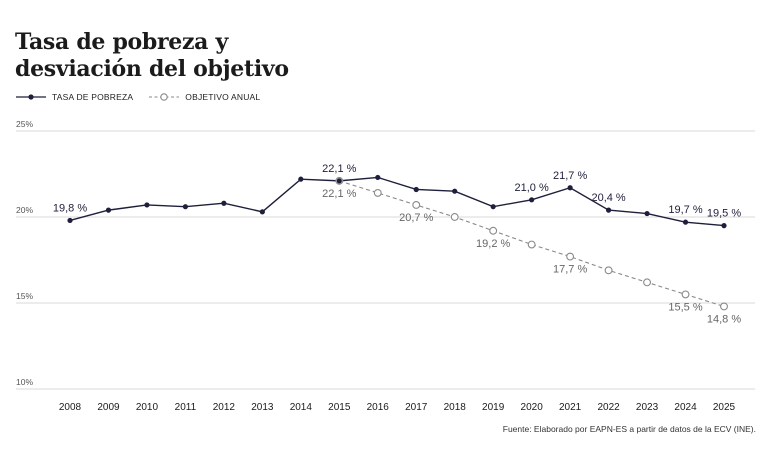  I want to click on x-tick-label-2020: 2020, so click(532, 407).